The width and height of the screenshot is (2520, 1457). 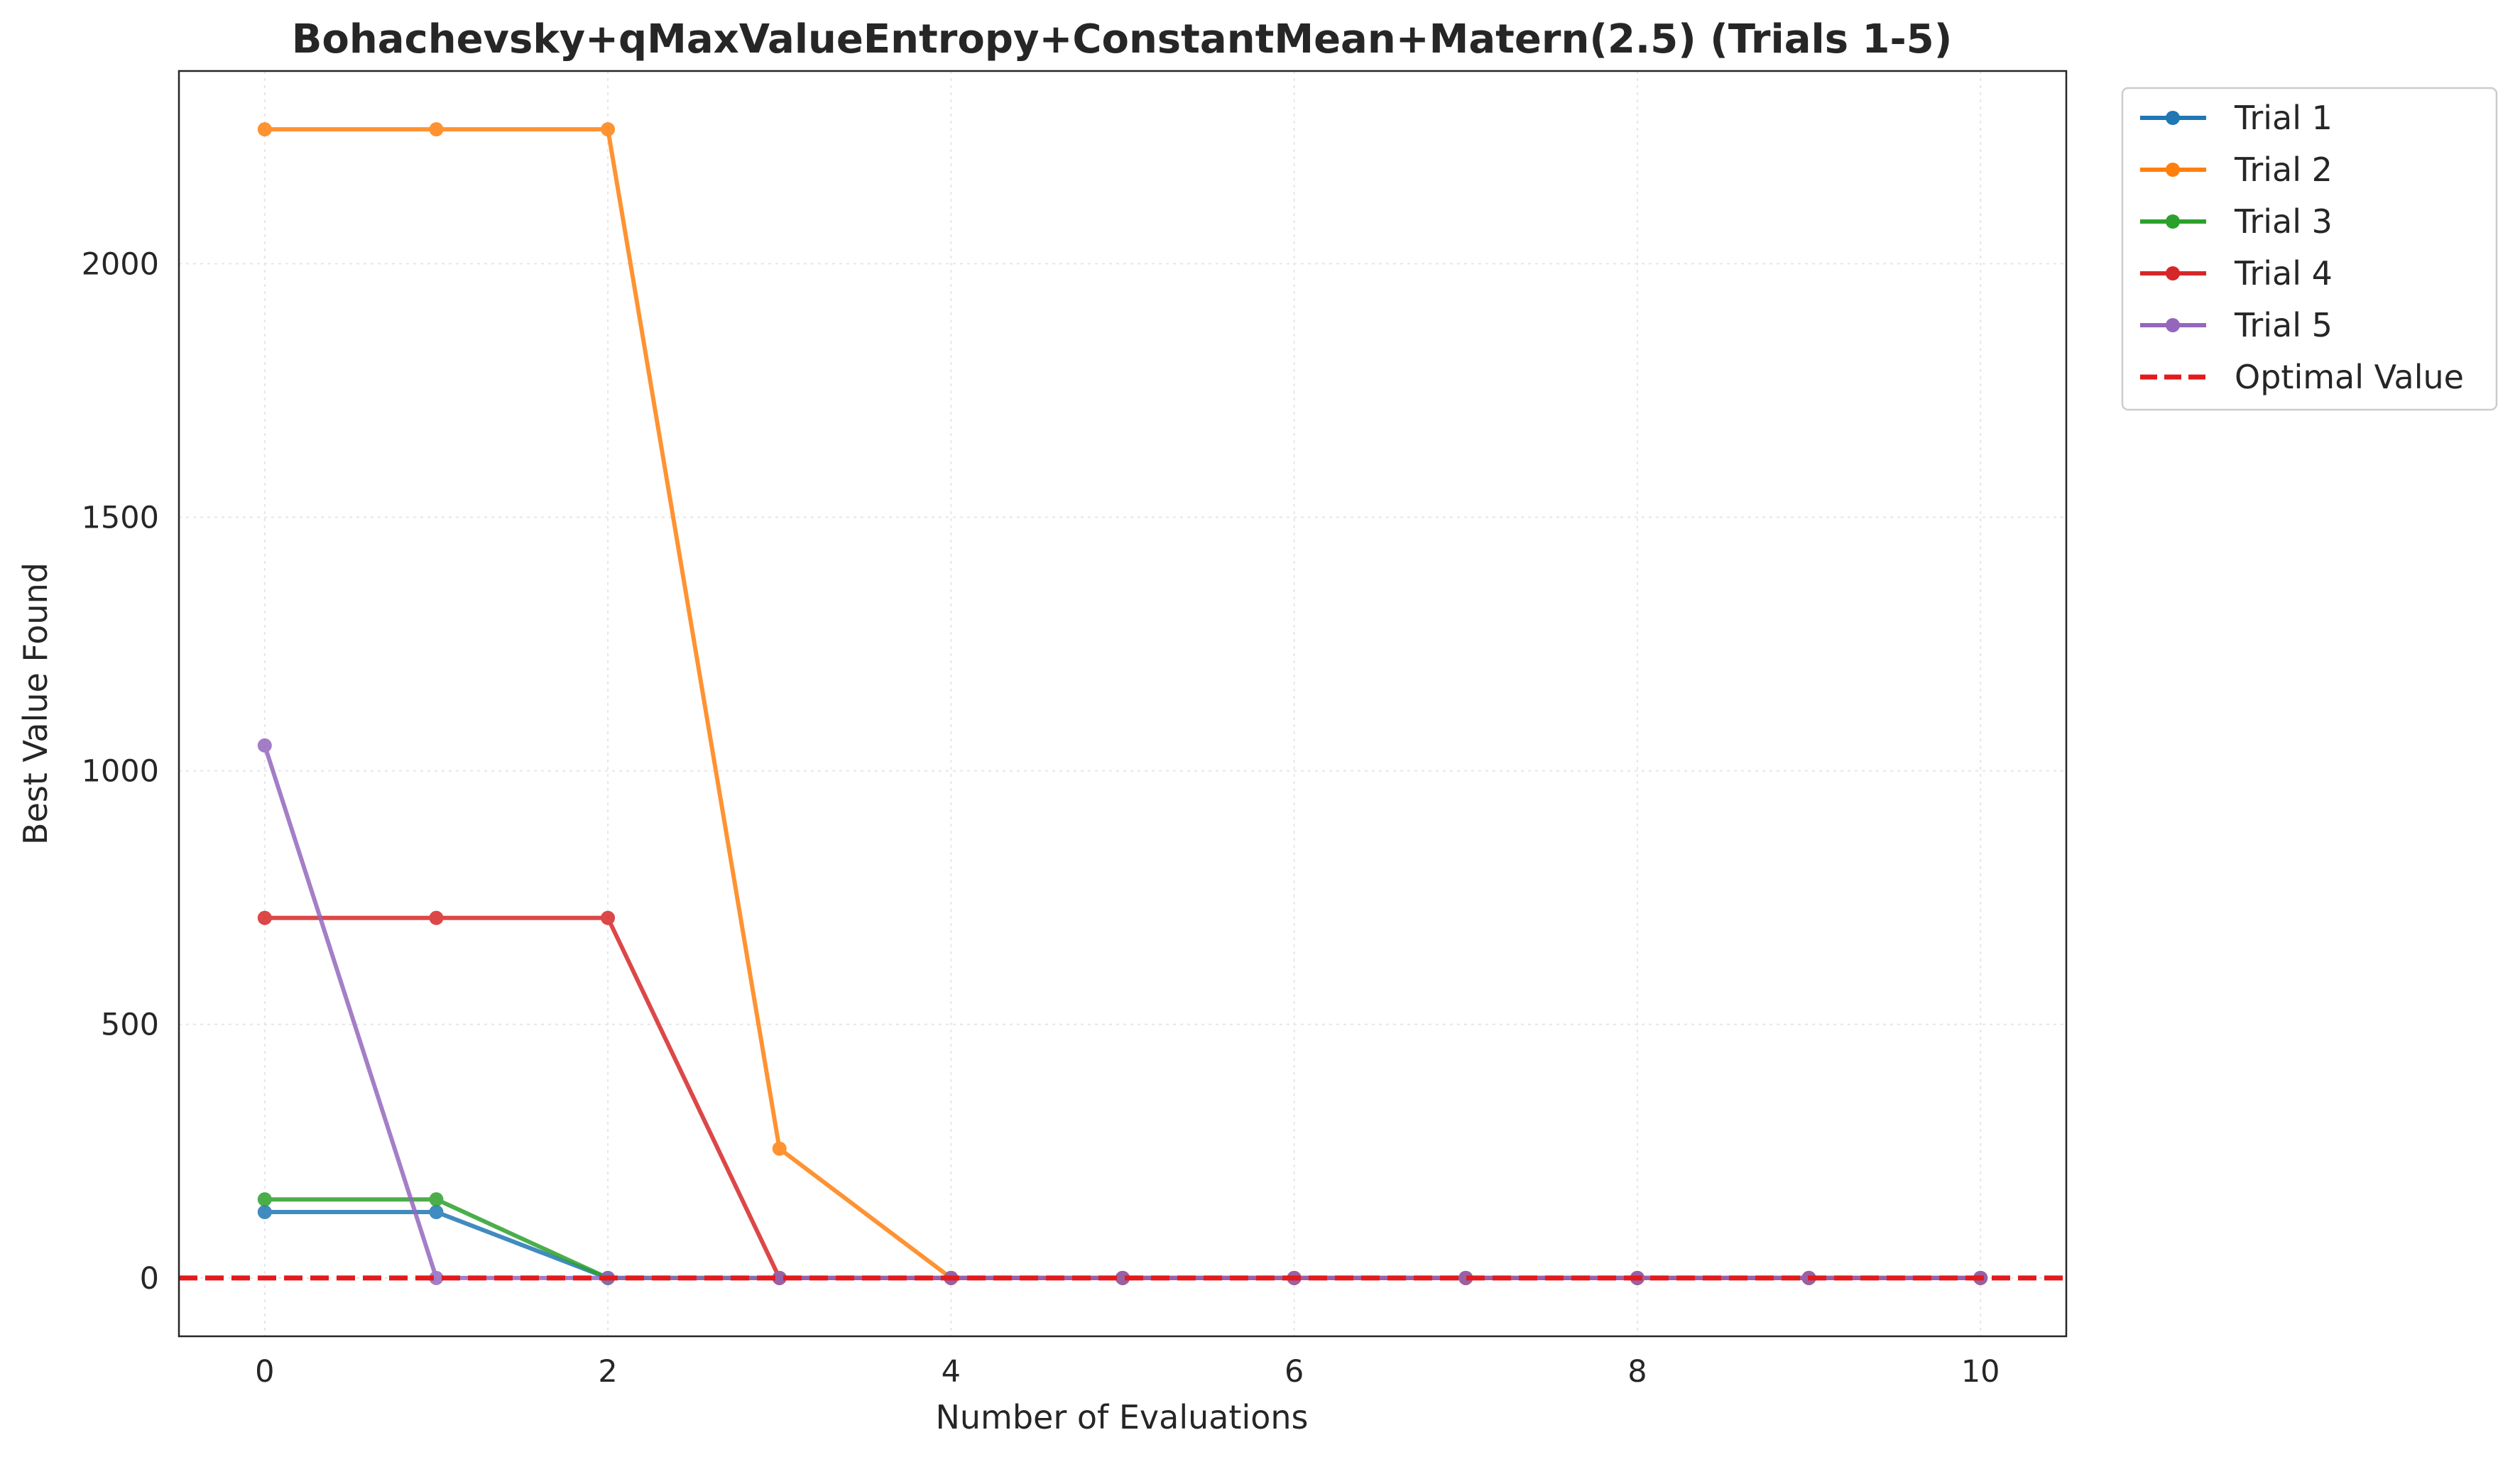 I want to click on x-tick-label: 2, so click(x=607, y=1372).